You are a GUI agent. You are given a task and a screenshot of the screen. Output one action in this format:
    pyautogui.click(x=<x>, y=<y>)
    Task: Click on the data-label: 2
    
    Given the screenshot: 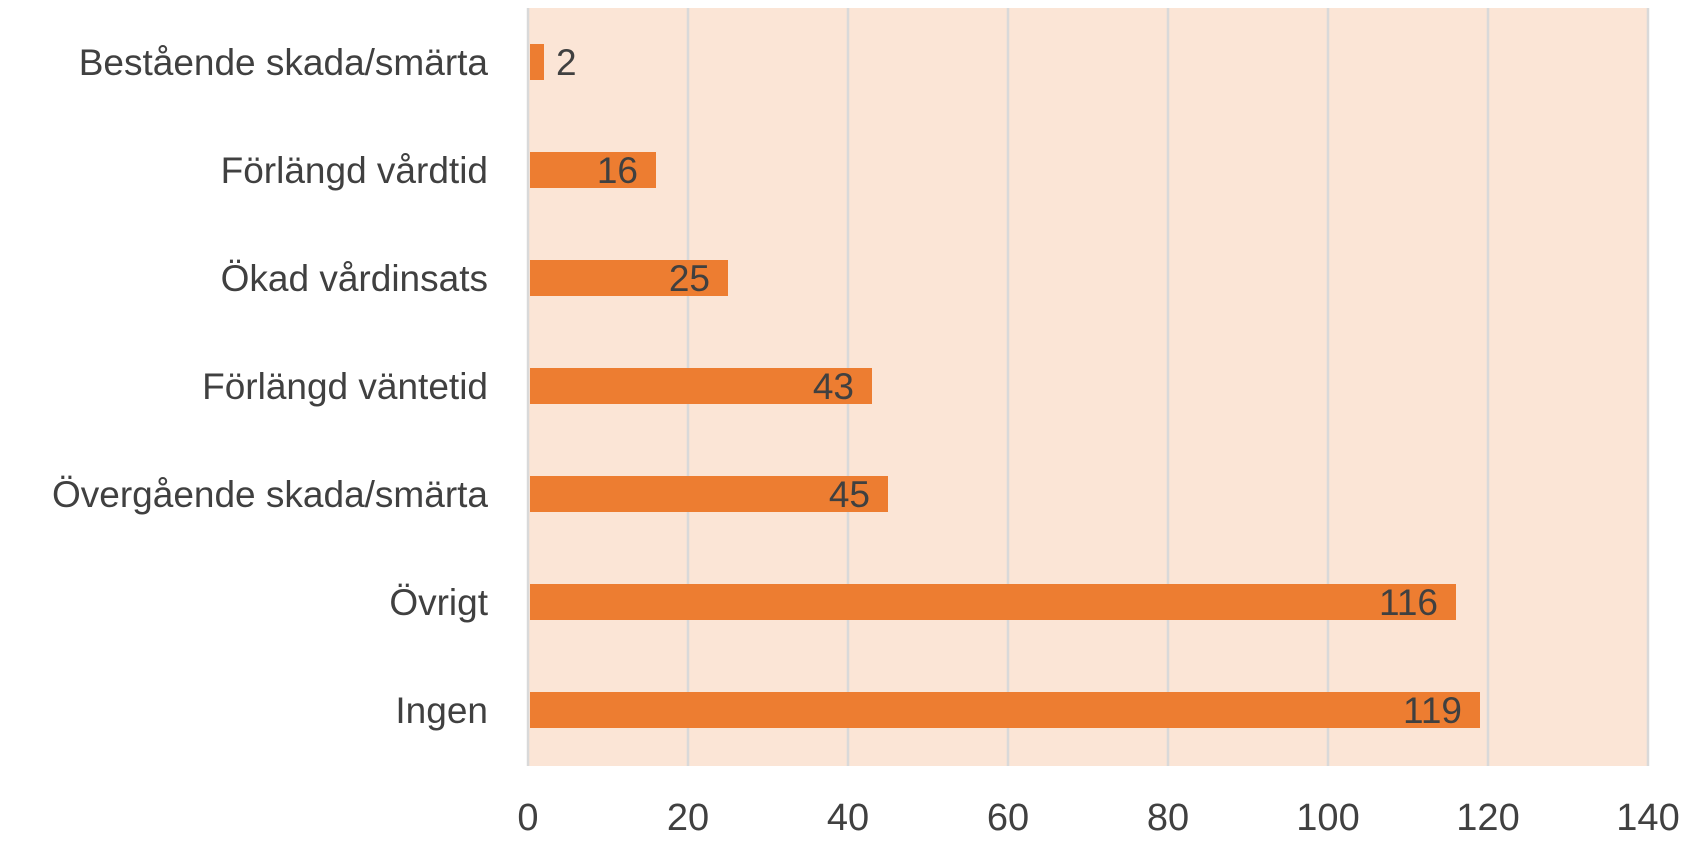 What is the action you would take?
    pyautogui.click(x=566, y=62)
    